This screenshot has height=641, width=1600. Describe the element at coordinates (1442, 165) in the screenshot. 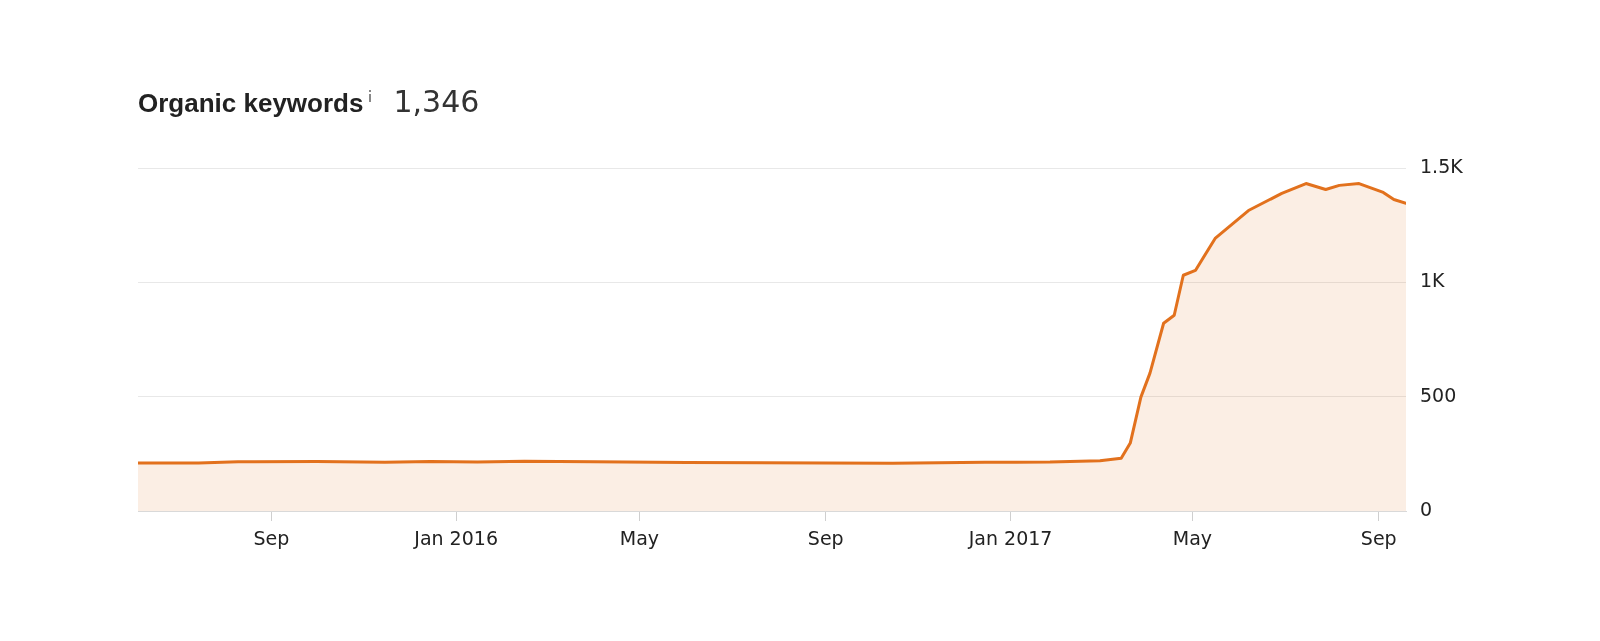

I see `y-tick-label: 1.5K` at that location.